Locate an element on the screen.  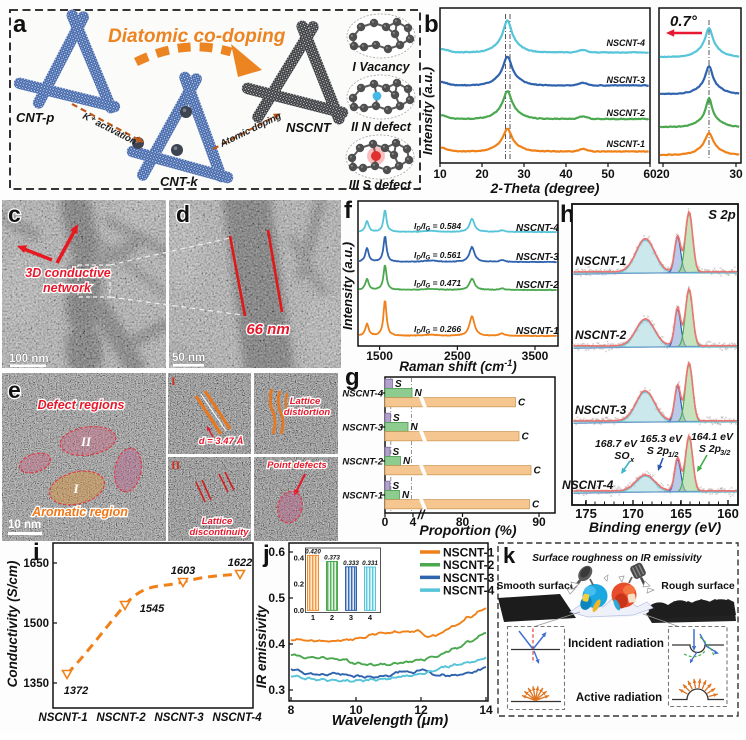
svg-text: f is located at coordinates (348, 210).